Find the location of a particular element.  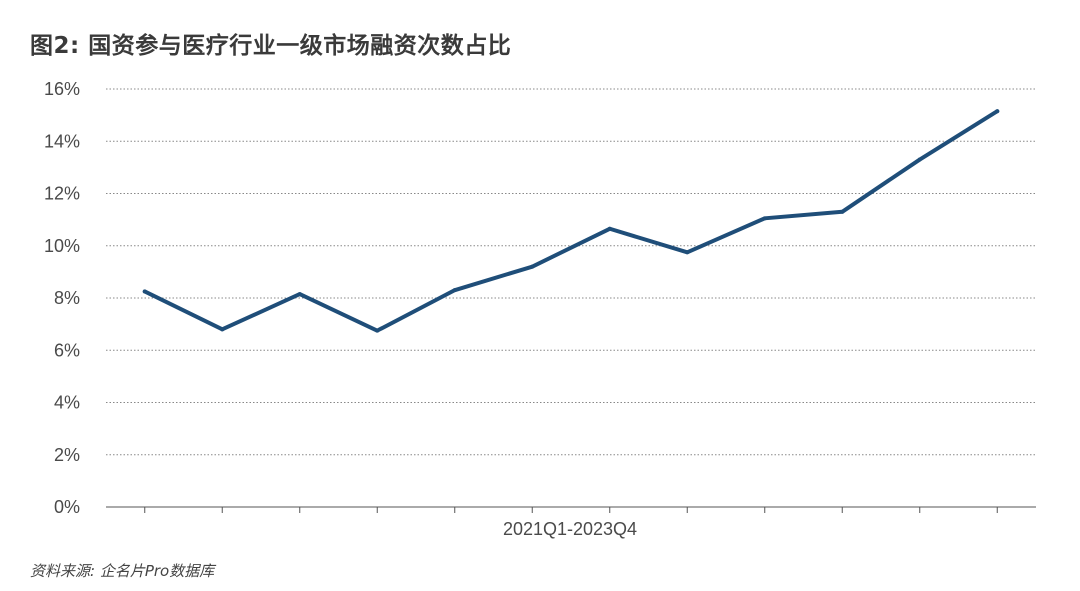

y-tick-label: 8% is located at coordinates (67, 298).